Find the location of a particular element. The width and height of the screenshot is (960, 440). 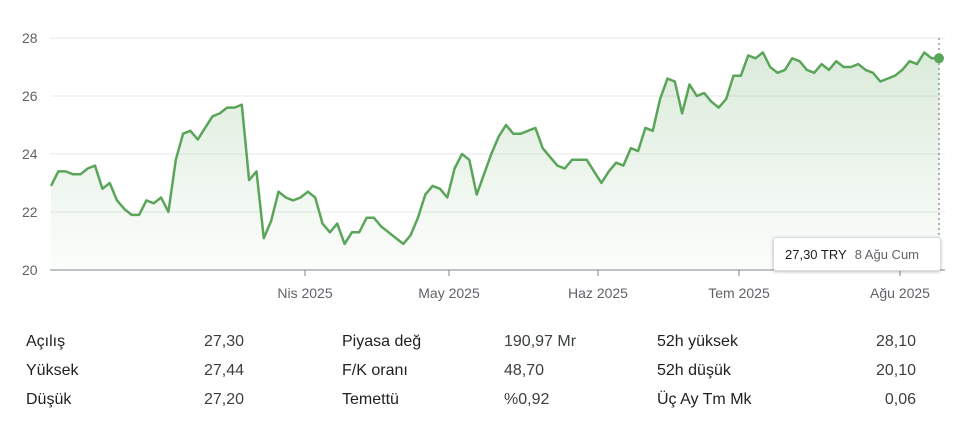

y-tick-label: 22 is located at coordinates (30, 212).